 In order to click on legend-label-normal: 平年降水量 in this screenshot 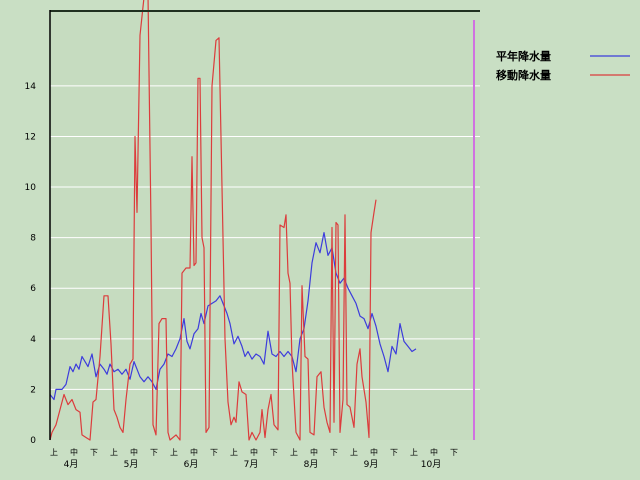, I will do `click(523, 56)`.